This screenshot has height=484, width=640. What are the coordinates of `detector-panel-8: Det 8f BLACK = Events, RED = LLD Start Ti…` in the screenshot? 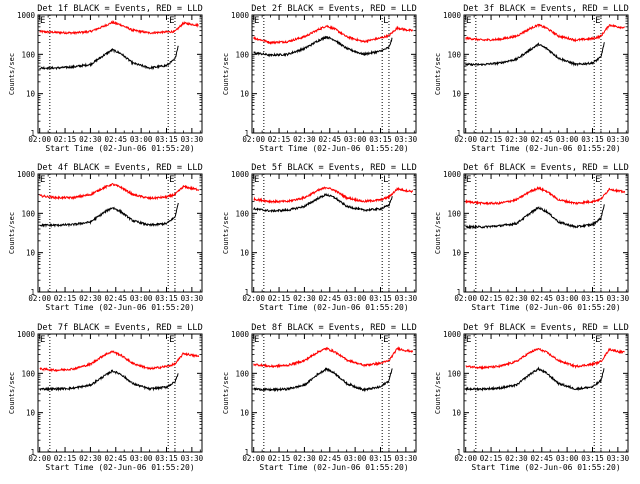 It's located at (320, 397).